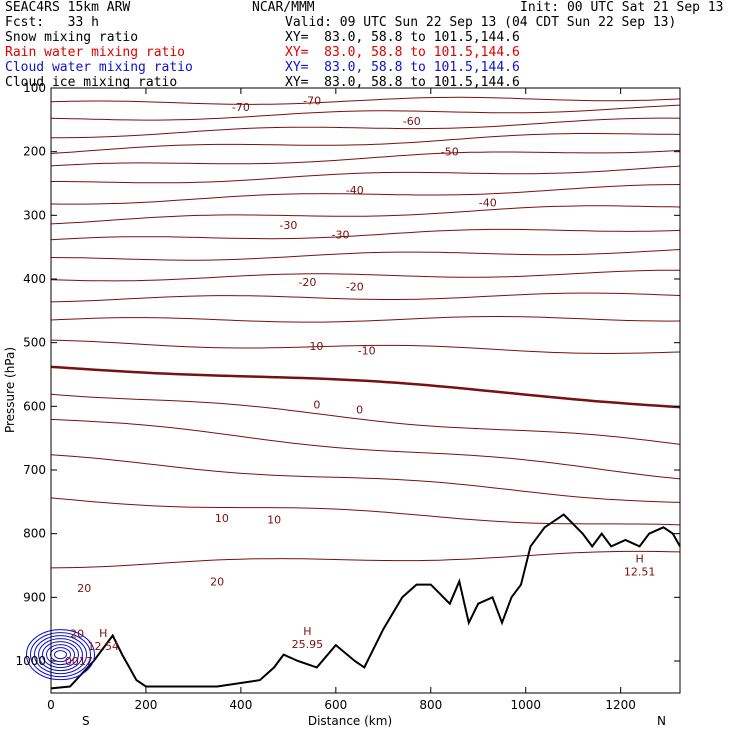 The width and height of the screenshot is (740, 740). Describe the element at coordinates (525, 705) in the screenshot. I see `x-tick-label: 1000` at that location.